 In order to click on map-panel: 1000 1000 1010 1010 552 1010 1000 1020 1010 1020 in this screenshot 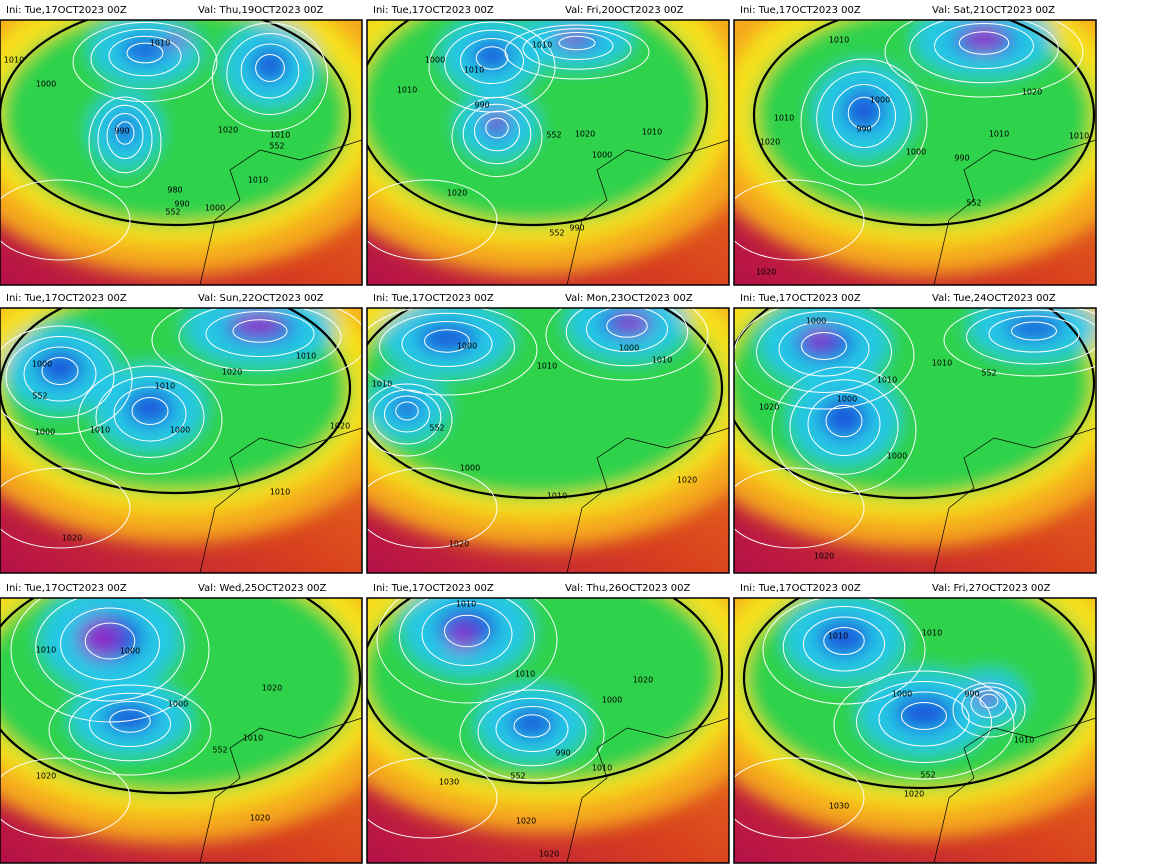, I will do `click(548, 440)`.